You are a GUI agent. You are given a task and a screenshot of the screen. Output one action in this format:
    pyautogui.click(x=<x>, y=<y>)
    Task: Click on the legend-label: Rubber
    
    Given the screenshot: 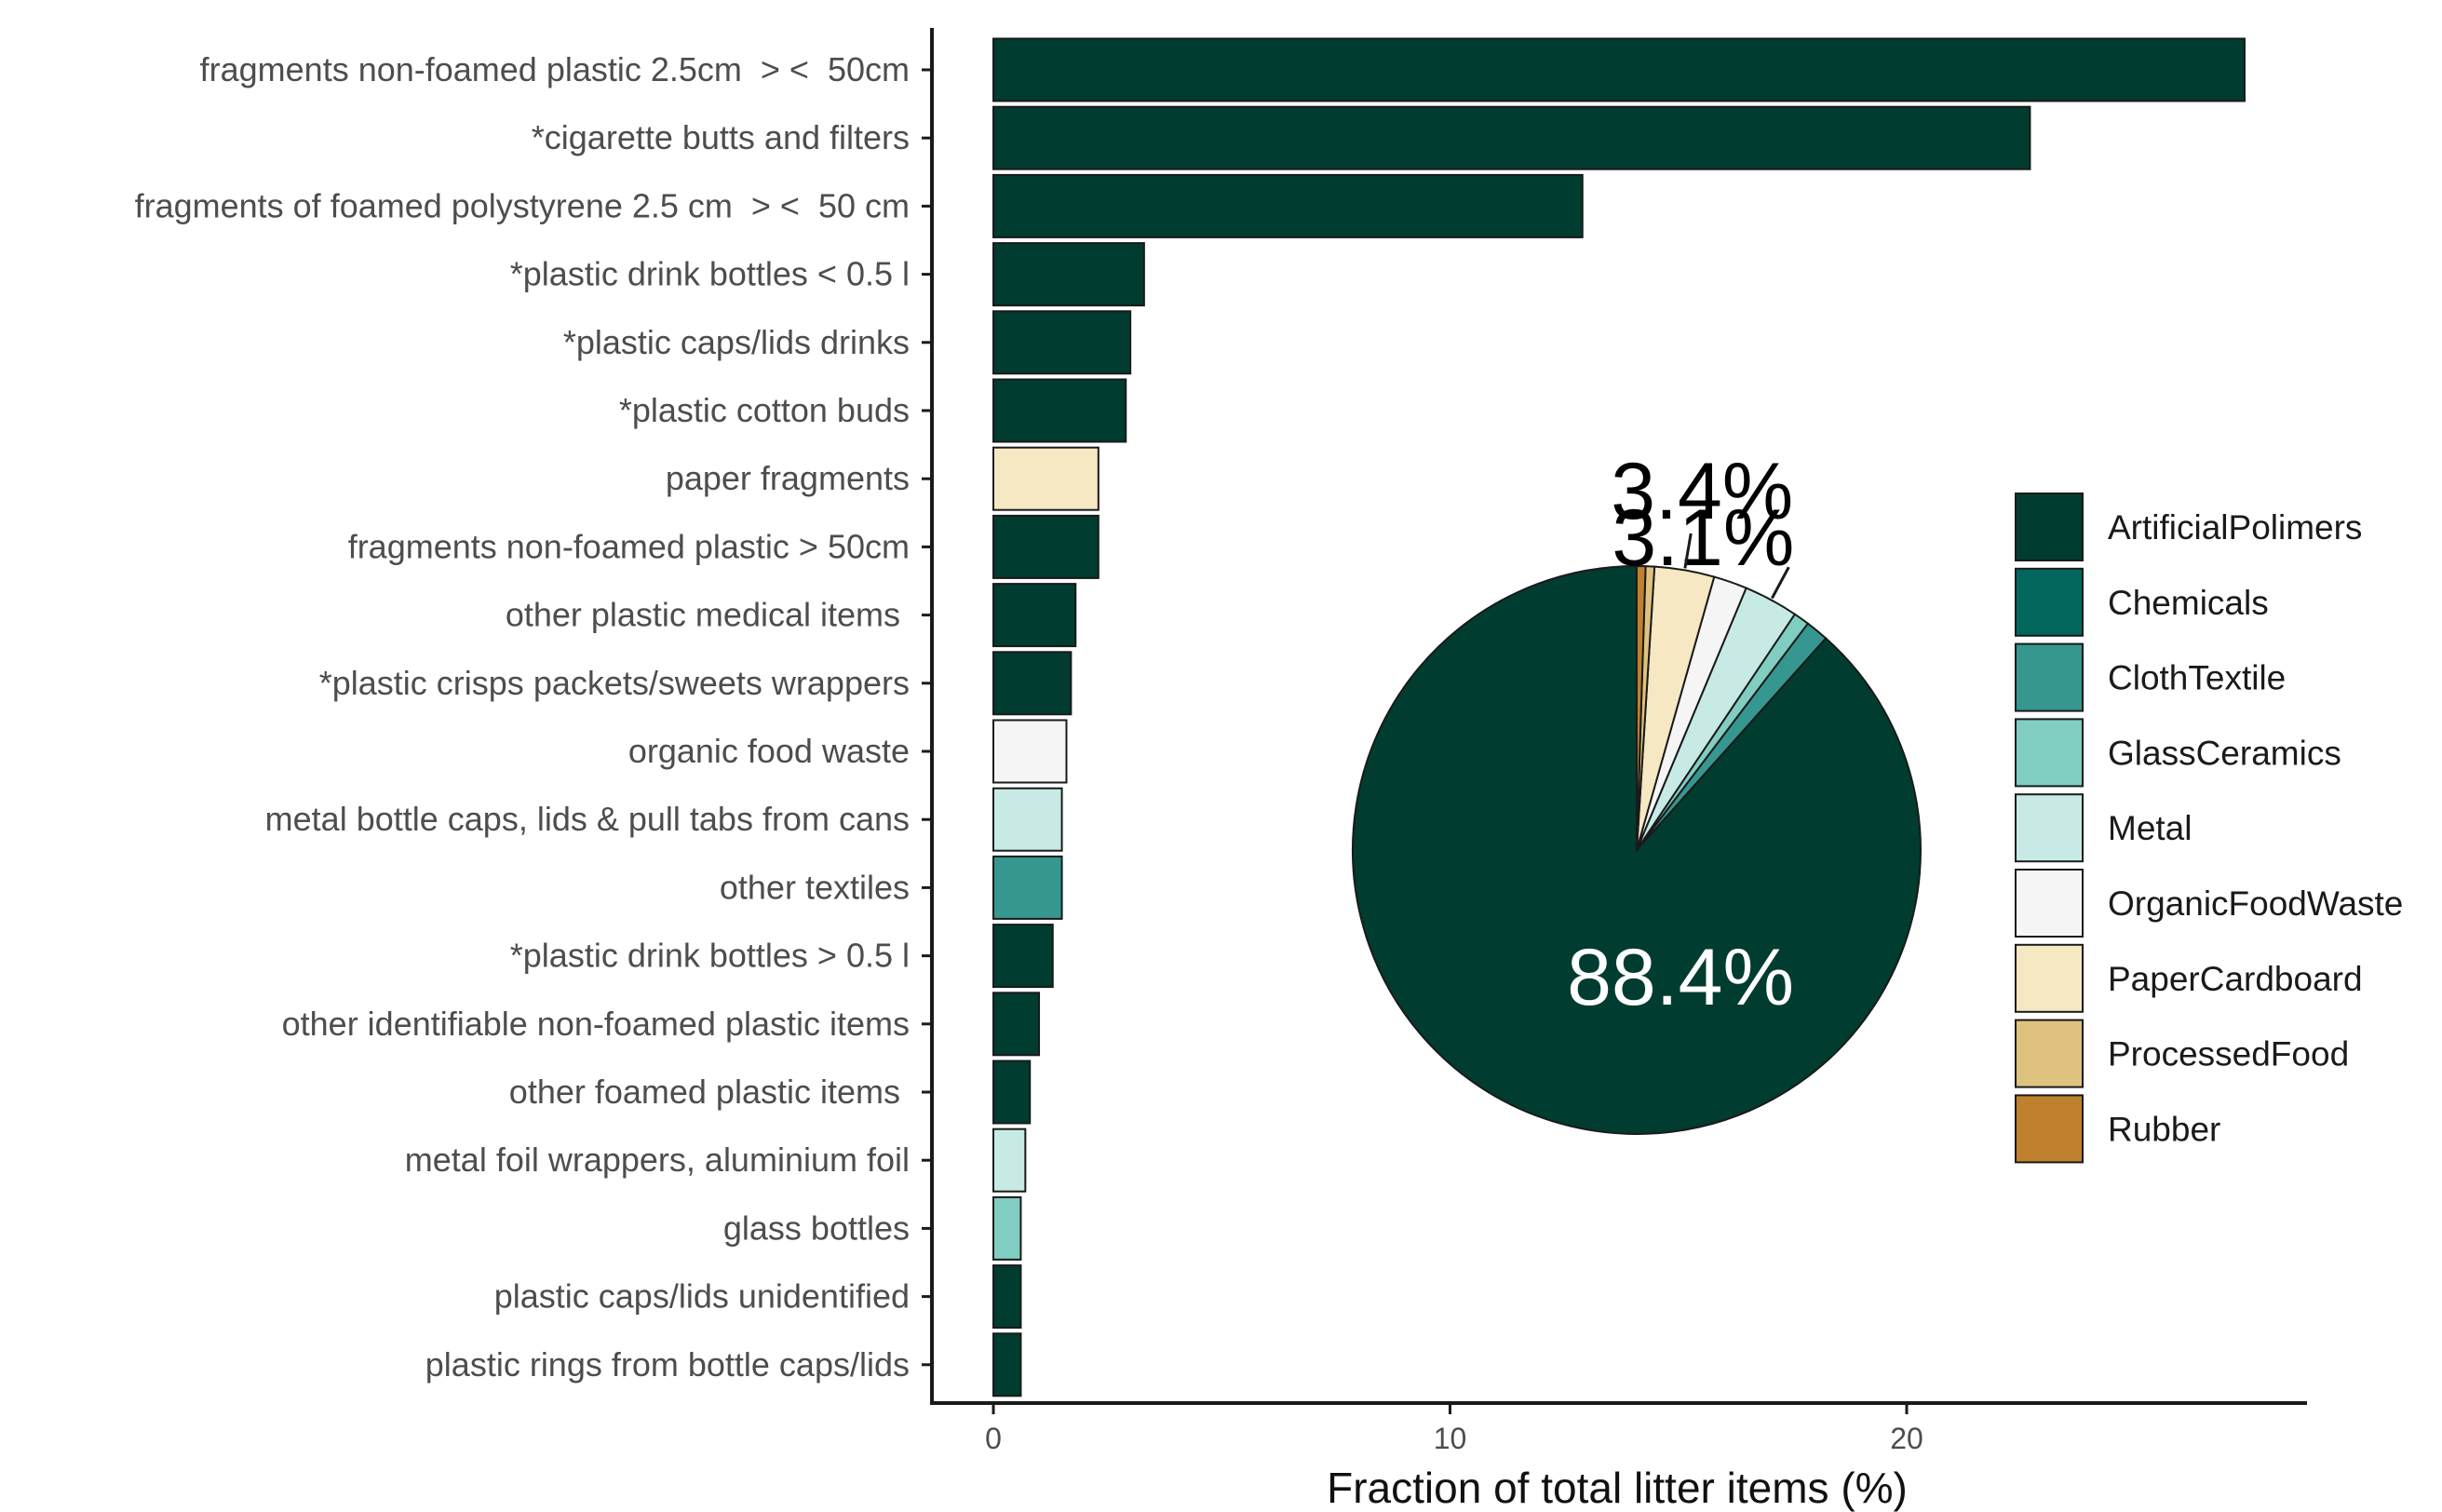 What is the action you would take?
    pyautogui.click(x=2164, y=1129)
    